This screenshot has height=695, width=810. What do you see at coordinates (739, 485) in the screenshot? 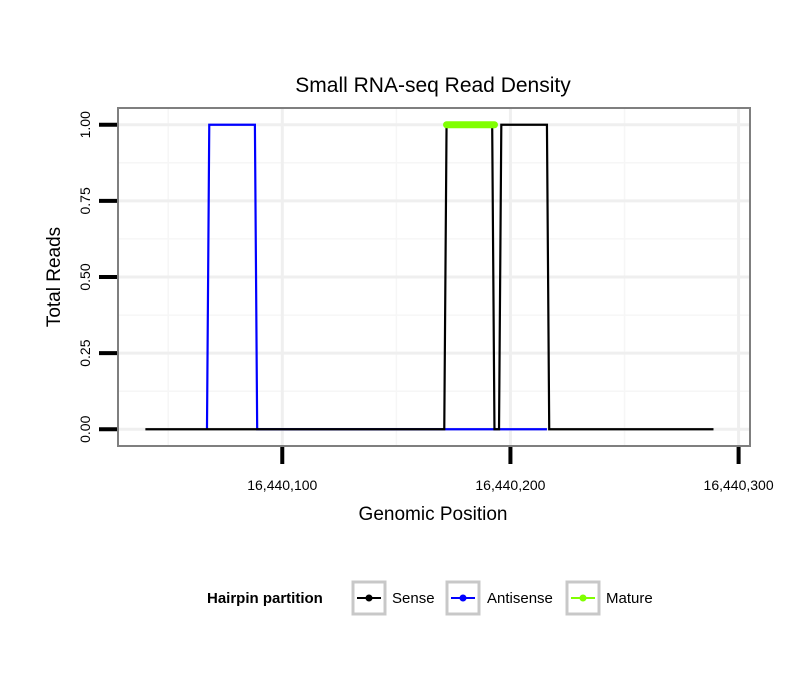
I see `x-tick-label-2: 16,440,300` at bounding box center [739, 485].